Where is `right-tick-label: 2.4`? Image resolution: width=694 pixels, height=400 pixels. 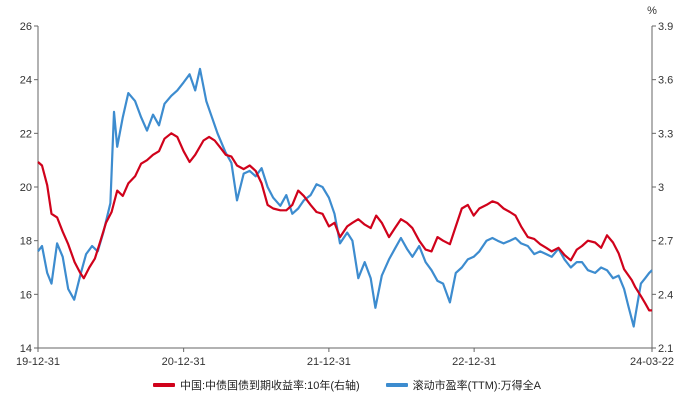
right-tick-label: 2.4 is located at coordinates (665, 295).